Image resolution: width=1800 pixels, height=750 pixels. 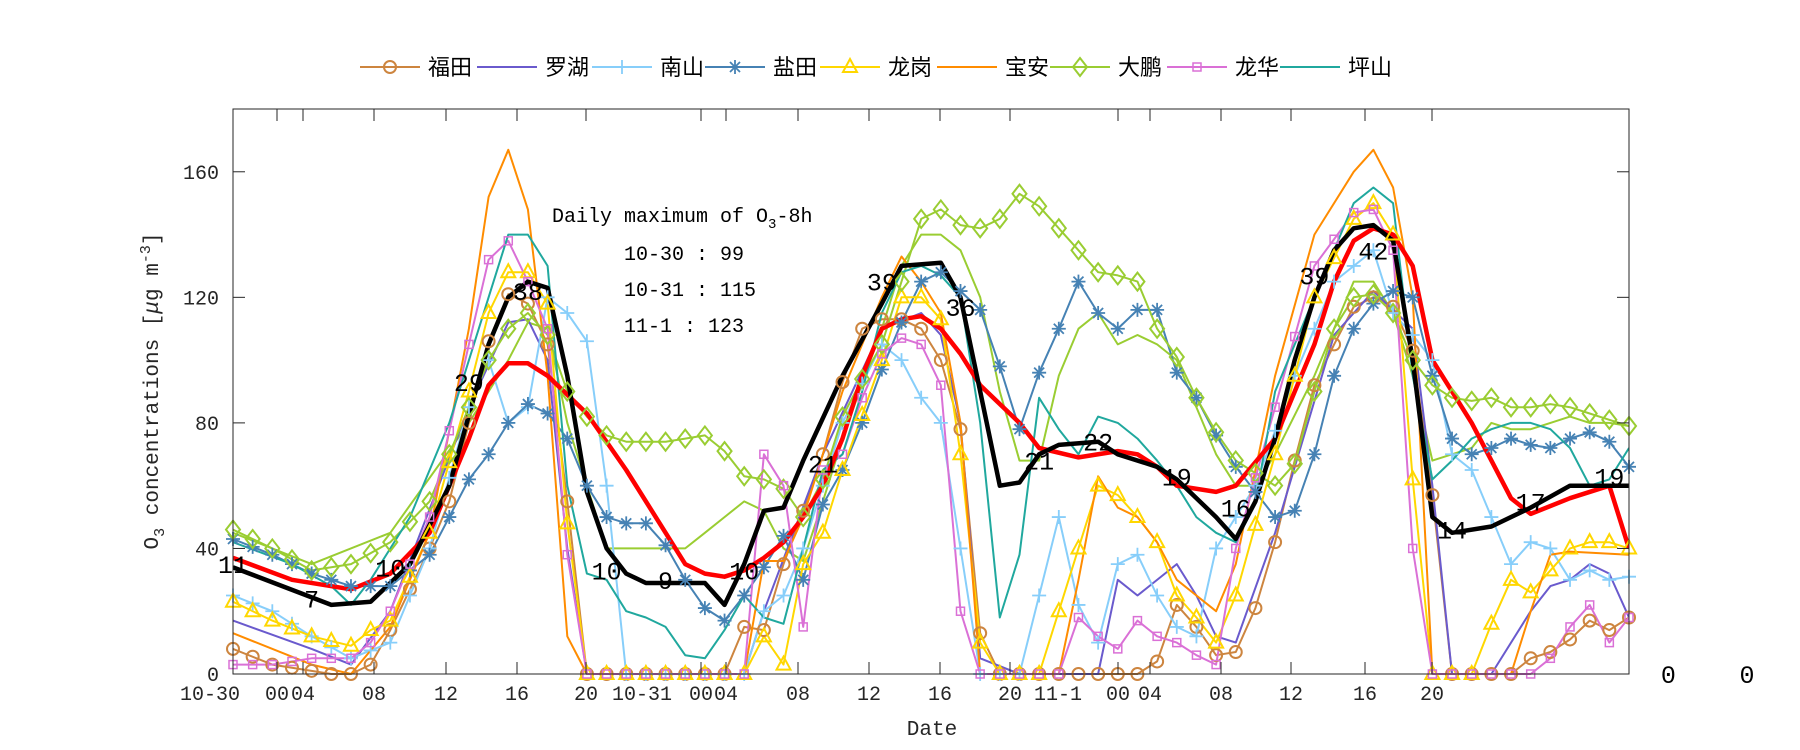 I want to click on legend-label: 盐田, so click(x=795, y=68).